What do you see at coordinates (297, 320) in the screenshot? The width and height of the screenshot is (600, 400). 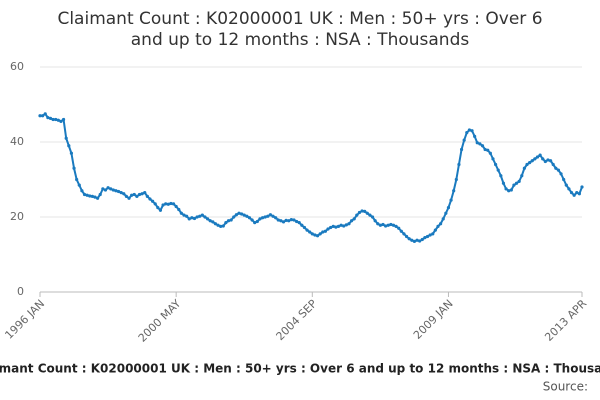 I see `x-tick-label: 2004 SEP` at bounding box center [297, 320].